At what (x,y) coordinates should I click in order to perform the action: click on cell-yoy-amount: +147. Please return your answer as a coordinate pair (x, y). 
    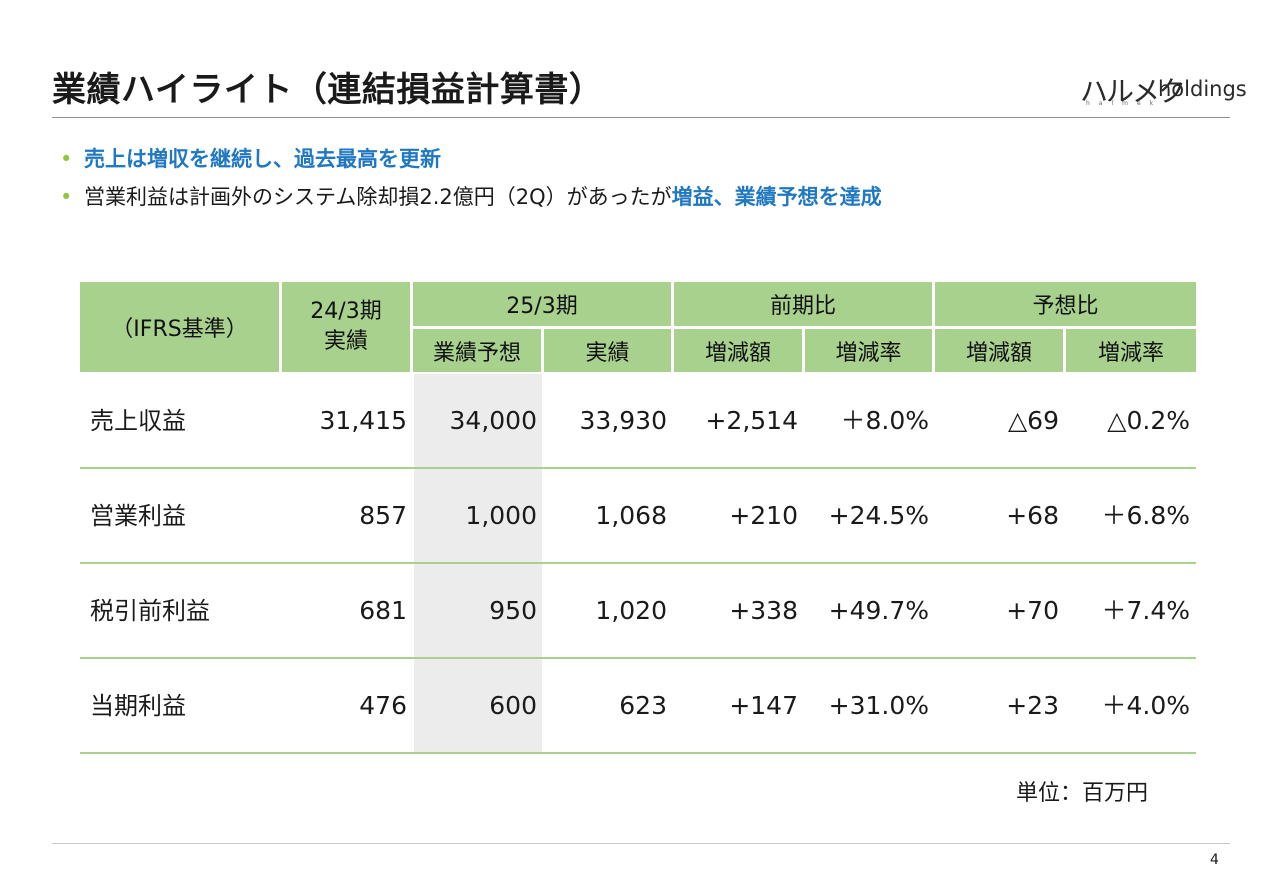
    Looking at the image, I should click on (763, 705).